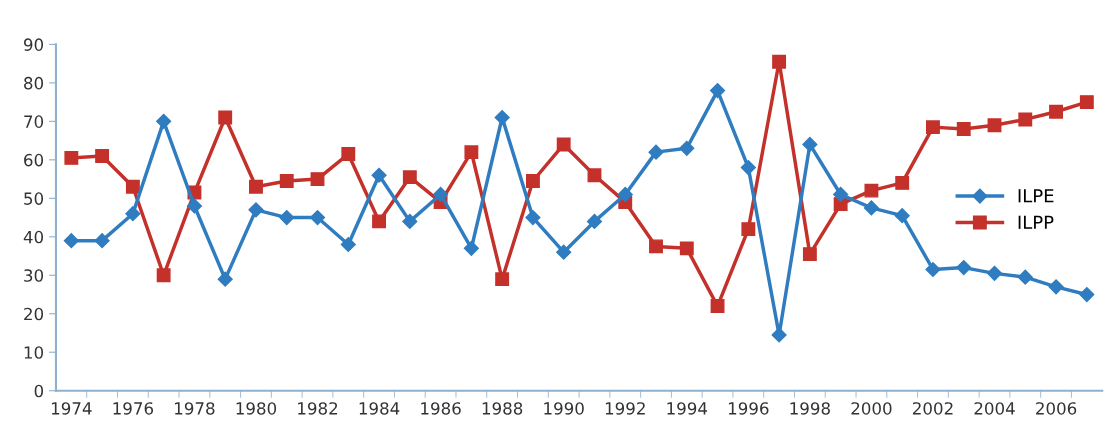  Describe the element at coordinates (1036, 196) in the screenshot. I see `legend-label: ILPE` at that location.